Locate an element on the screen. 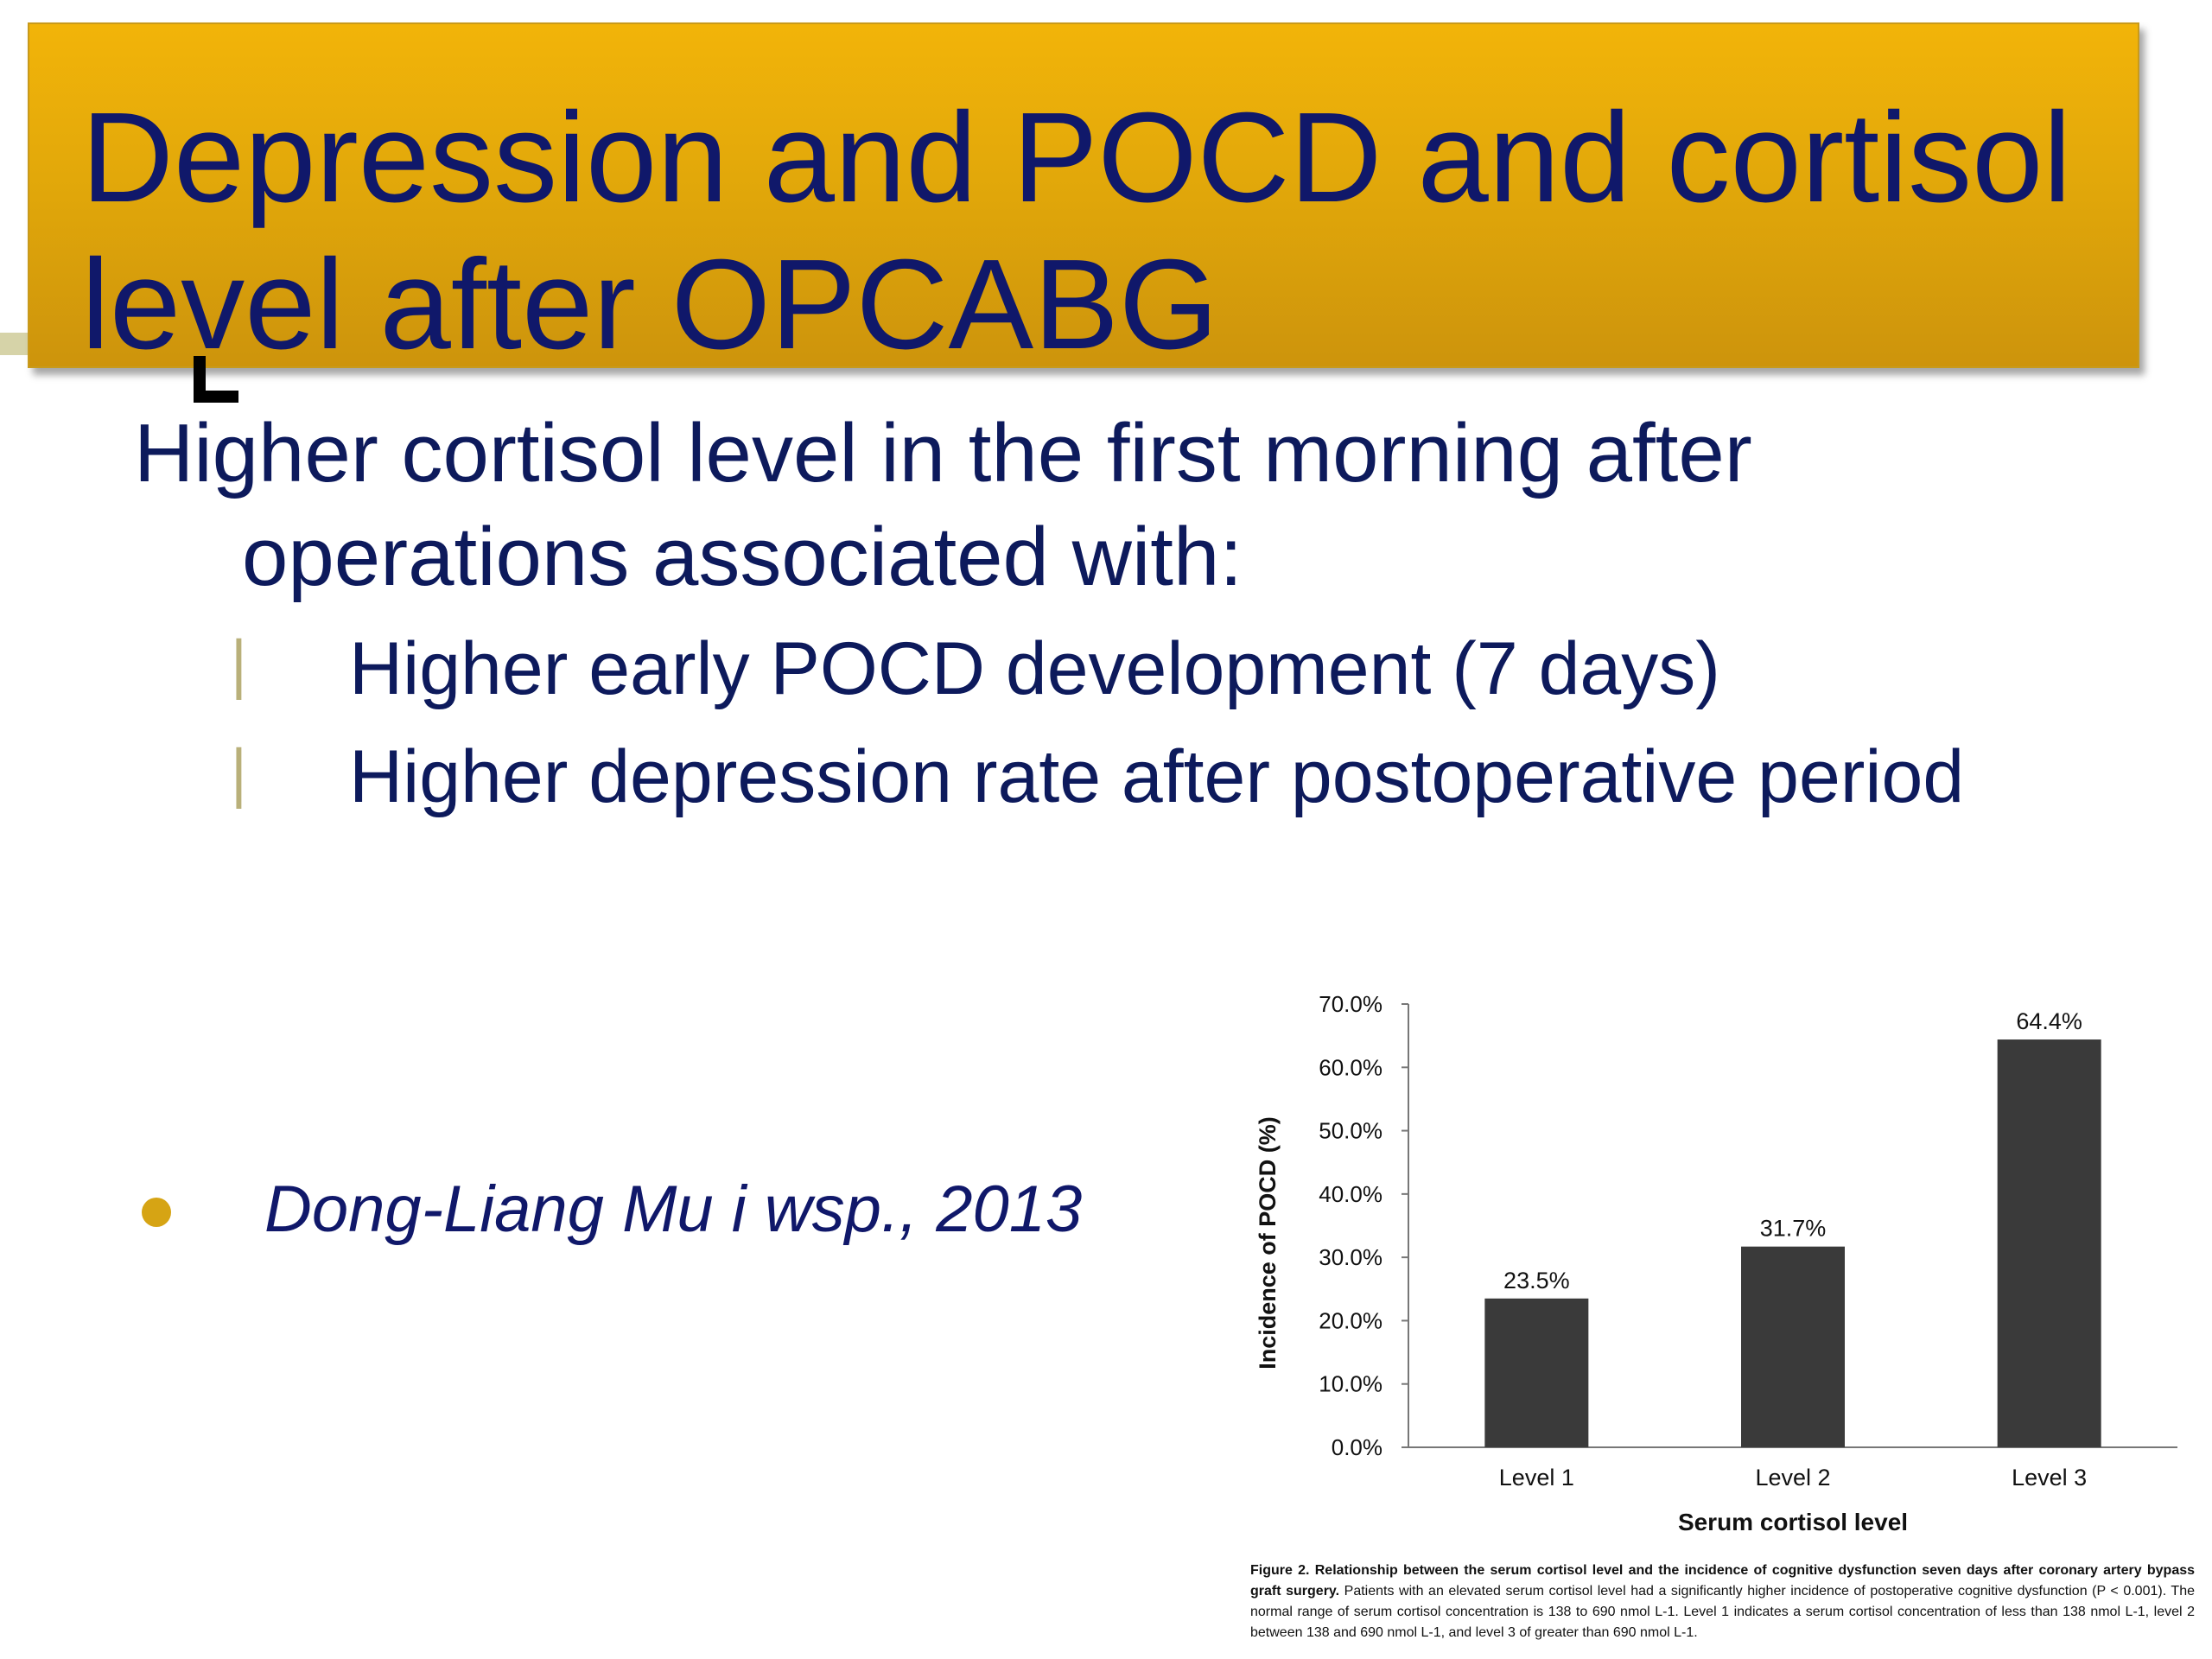  bullet-dot-icon is located at coordinates (156, 1212).